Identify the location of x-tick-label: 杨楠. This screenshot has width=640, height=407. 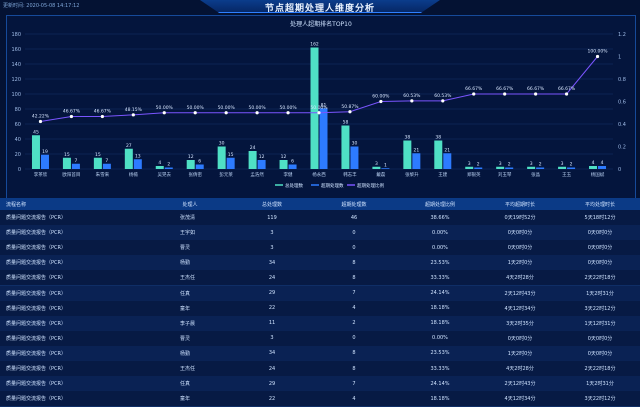
(133, 174).